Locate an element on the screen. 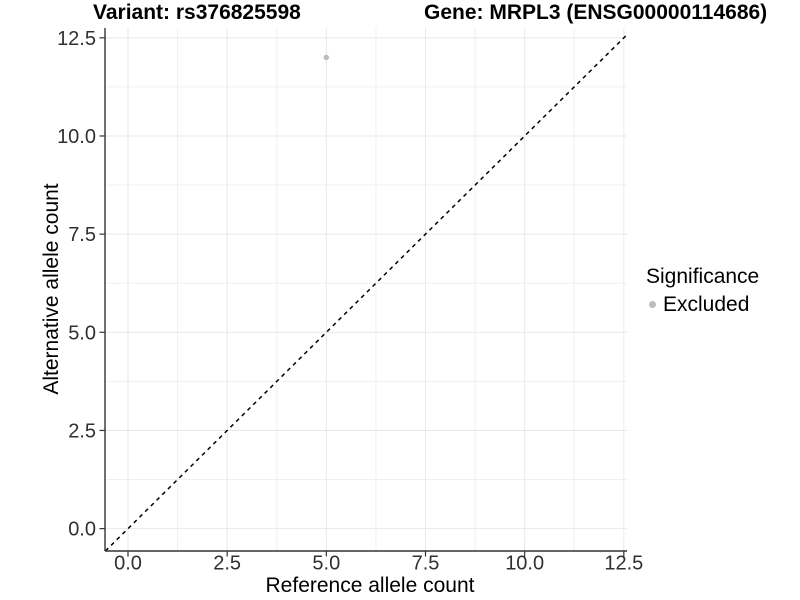 The height and width of the screenshot is (600, 800). plot-title-variant: Variant: rs376825598 is located at coordinates (197, 12).